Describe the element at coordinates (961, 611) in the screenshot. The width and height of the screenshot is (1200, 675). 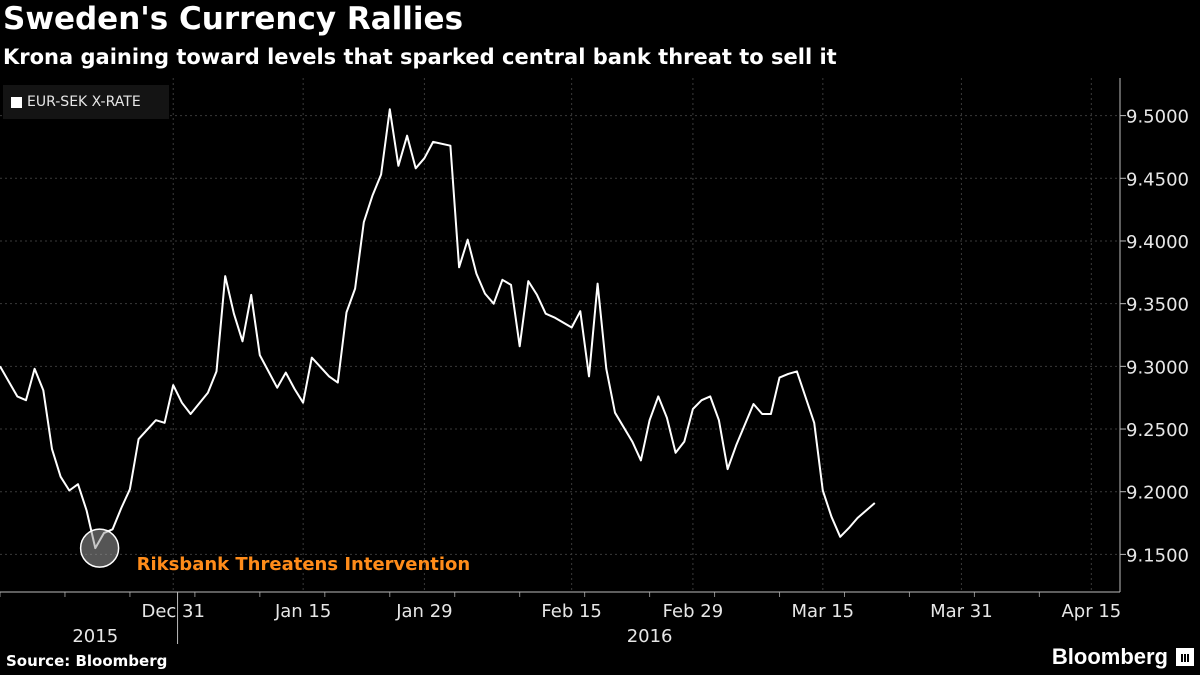
I see `x-tick-label: Mar 31` at that location.